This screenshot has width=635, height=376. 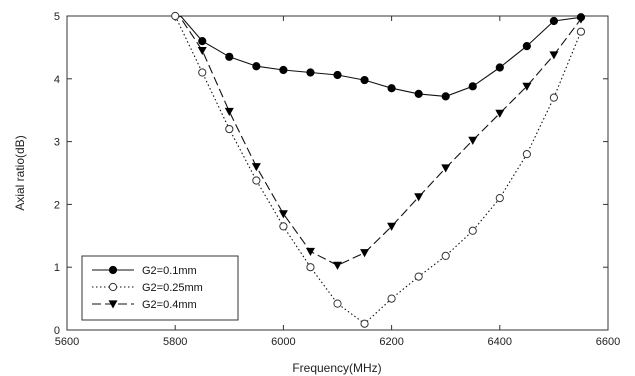 I want to click on y-tick-label: 3, so click(x=57, y=143).